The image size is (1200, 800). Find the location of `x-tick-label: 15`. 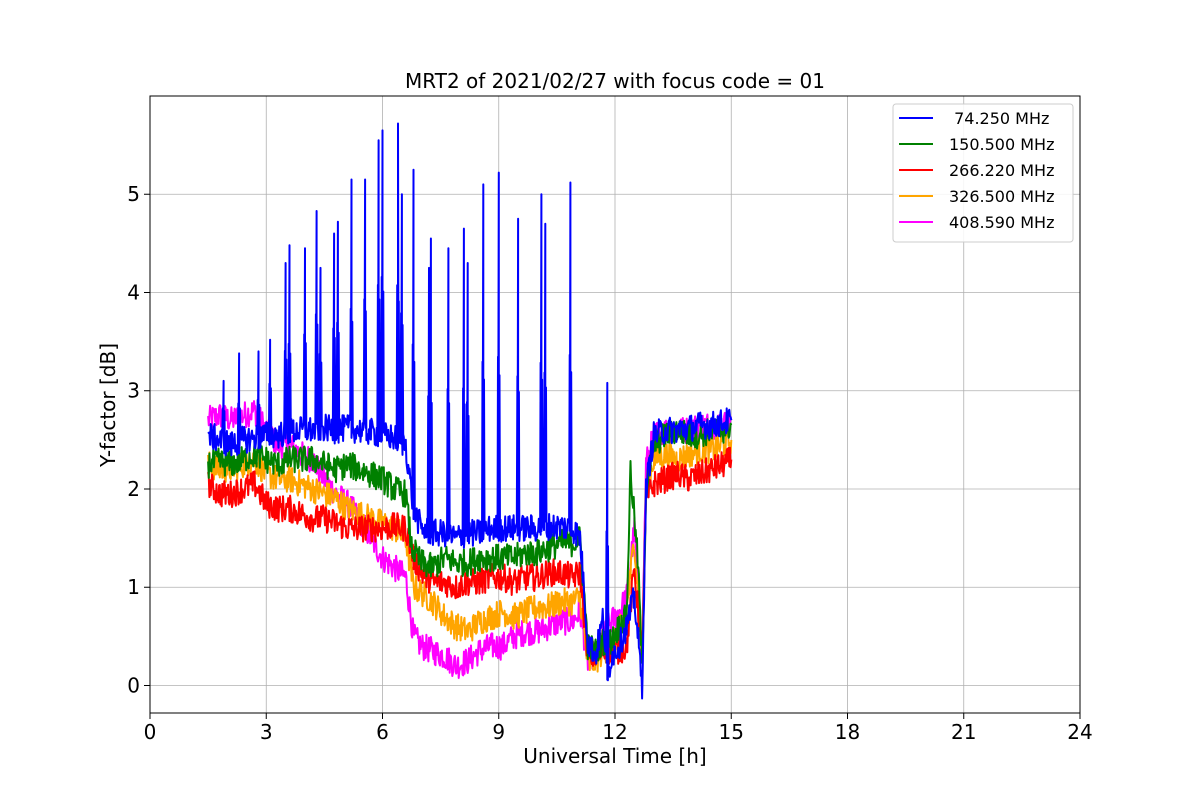

x-tick-label: 15 is located at coordinates (731, 732).